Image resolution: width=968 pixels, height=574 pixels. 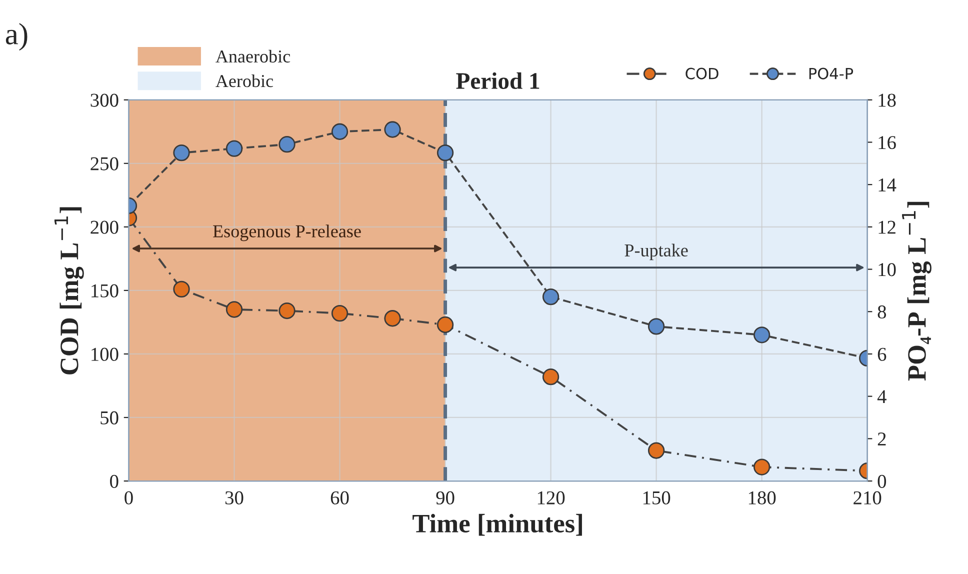 What do you see at coordinates (868, 497) in the screenshot?
I see `x-tick-label: 210` at bounding box center [868, 497].